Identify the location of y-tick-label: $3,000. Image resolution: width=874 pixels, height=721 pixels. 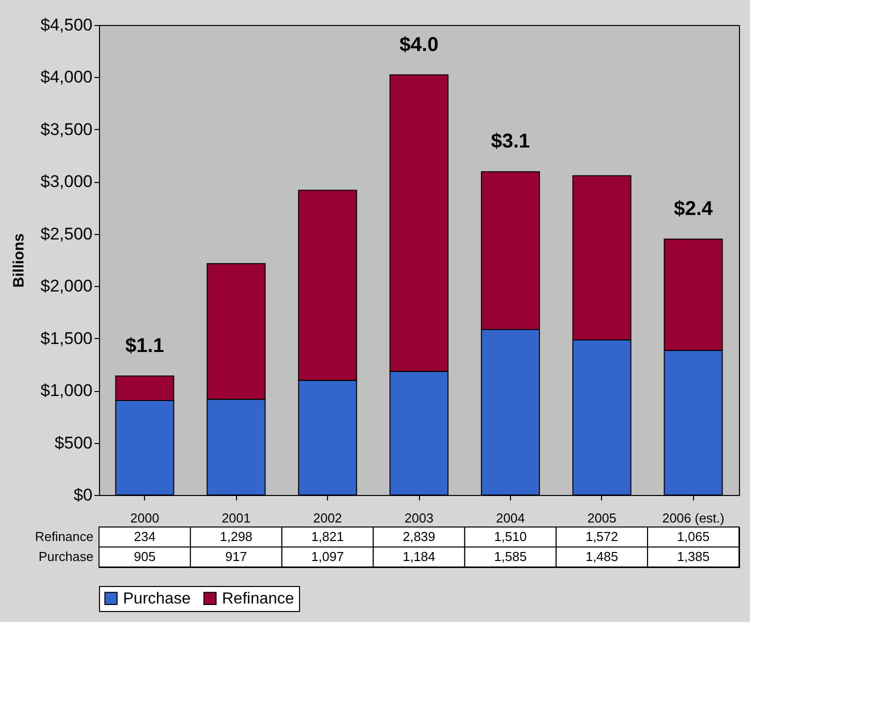
(66, 182).